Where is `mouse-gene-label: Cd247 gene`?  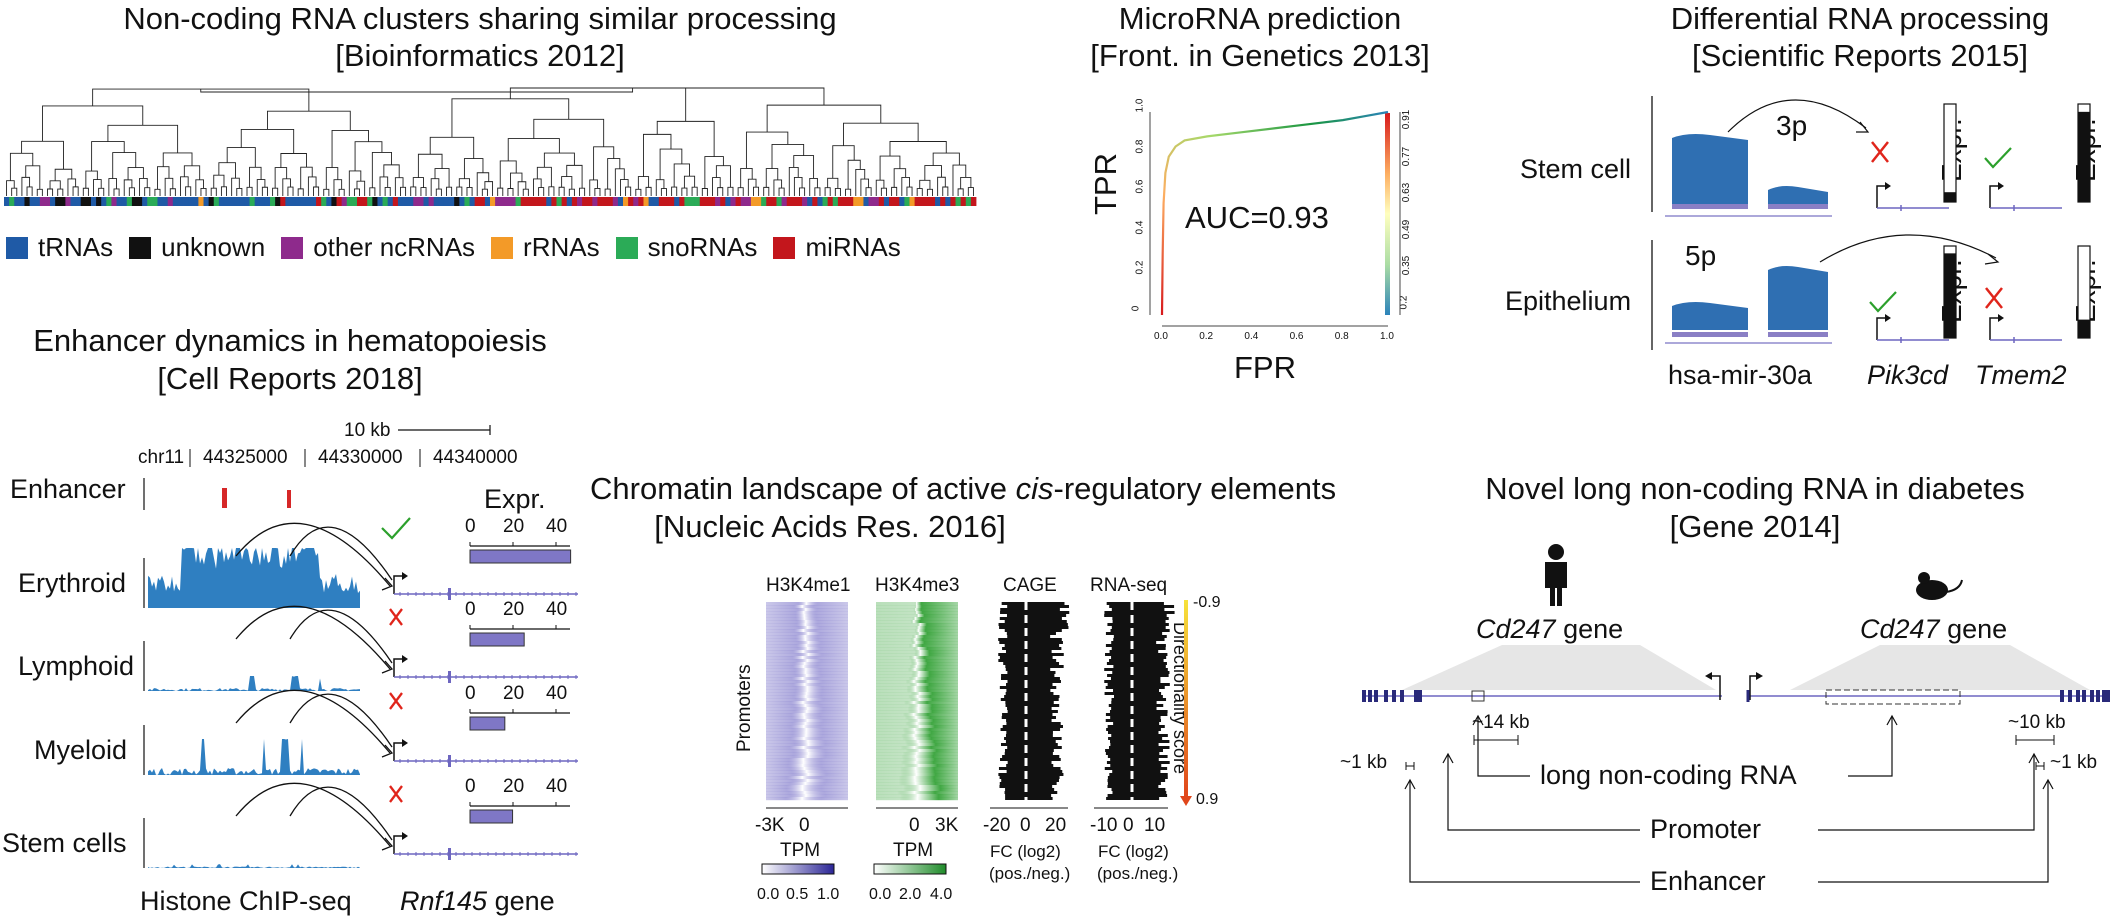
mouse-gene-label: Cd247 gene is located at coordinates (1933, 629).